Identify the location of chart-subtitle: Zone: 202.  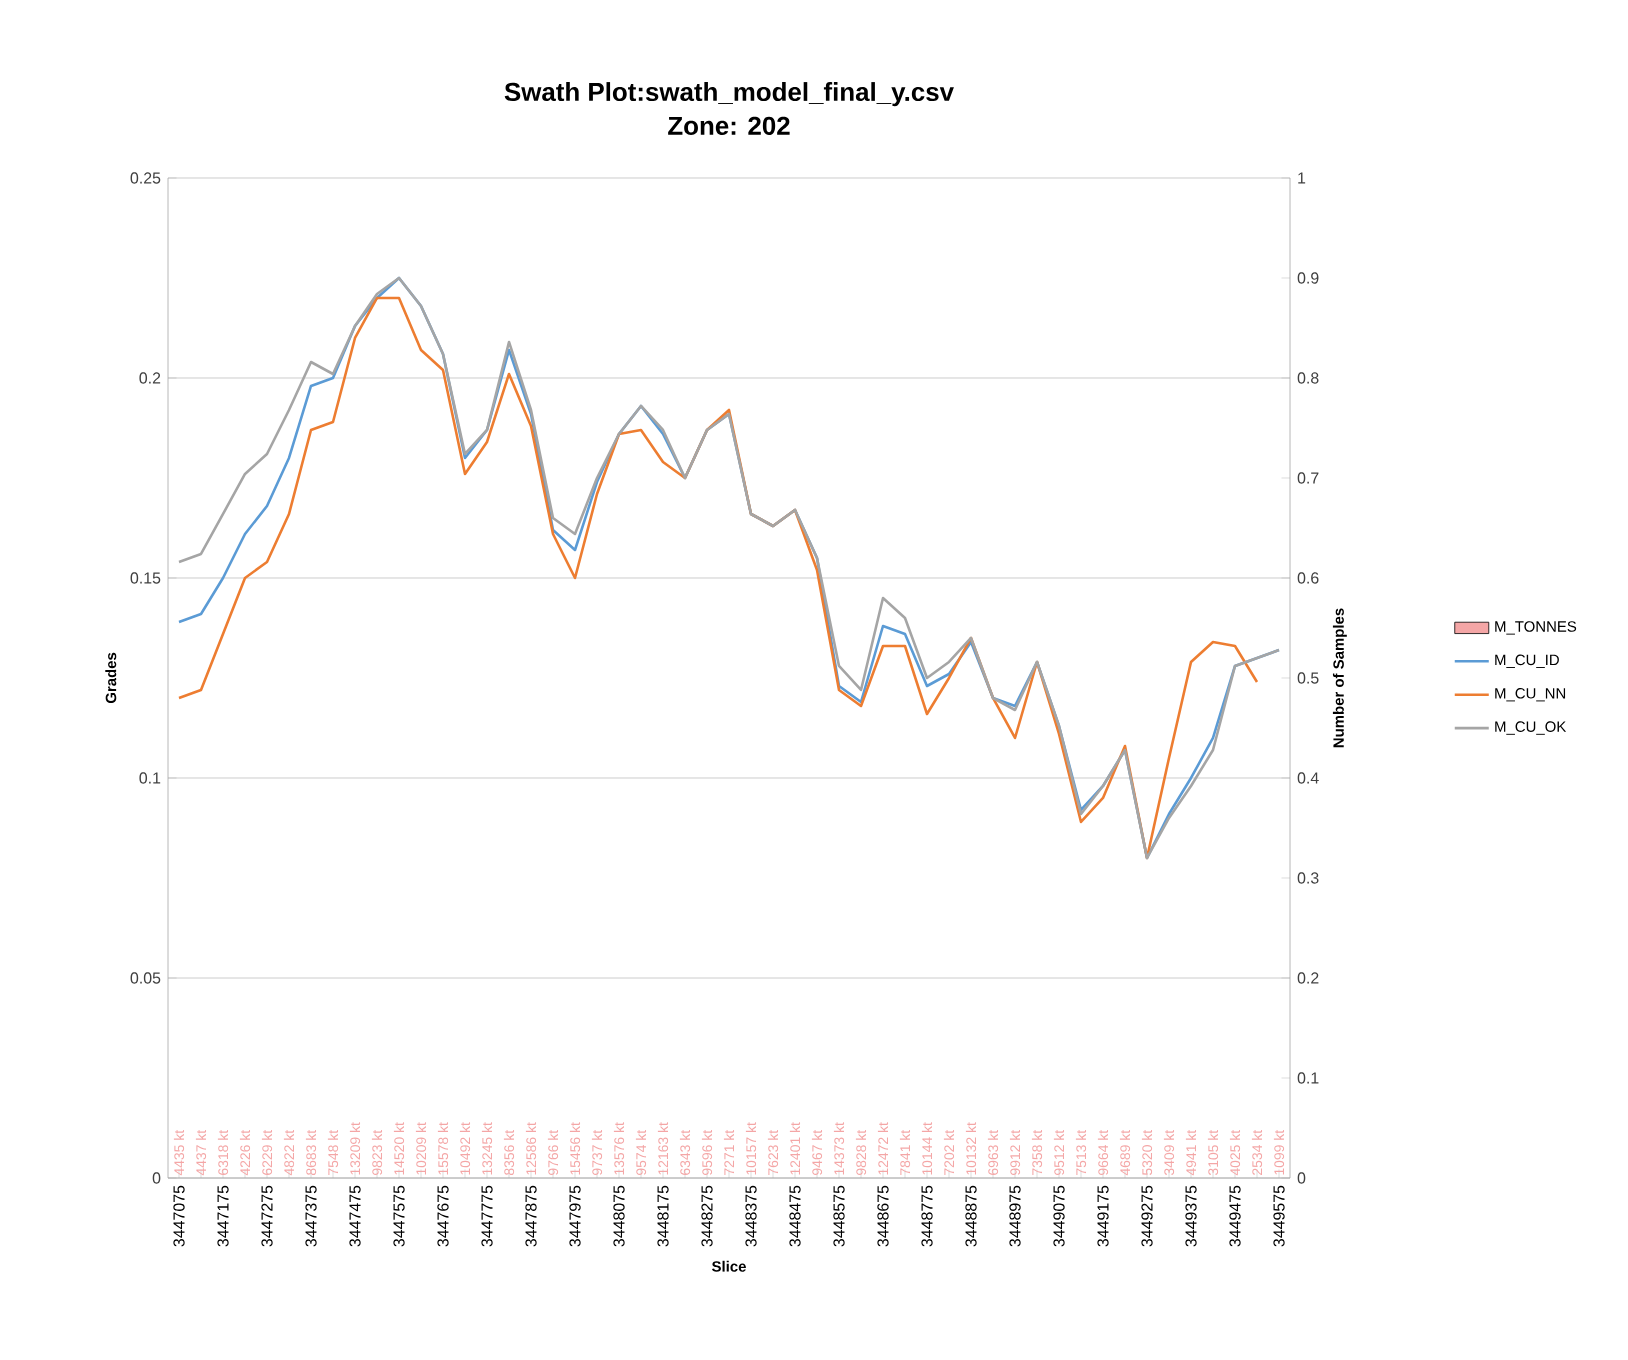
(729, 125).